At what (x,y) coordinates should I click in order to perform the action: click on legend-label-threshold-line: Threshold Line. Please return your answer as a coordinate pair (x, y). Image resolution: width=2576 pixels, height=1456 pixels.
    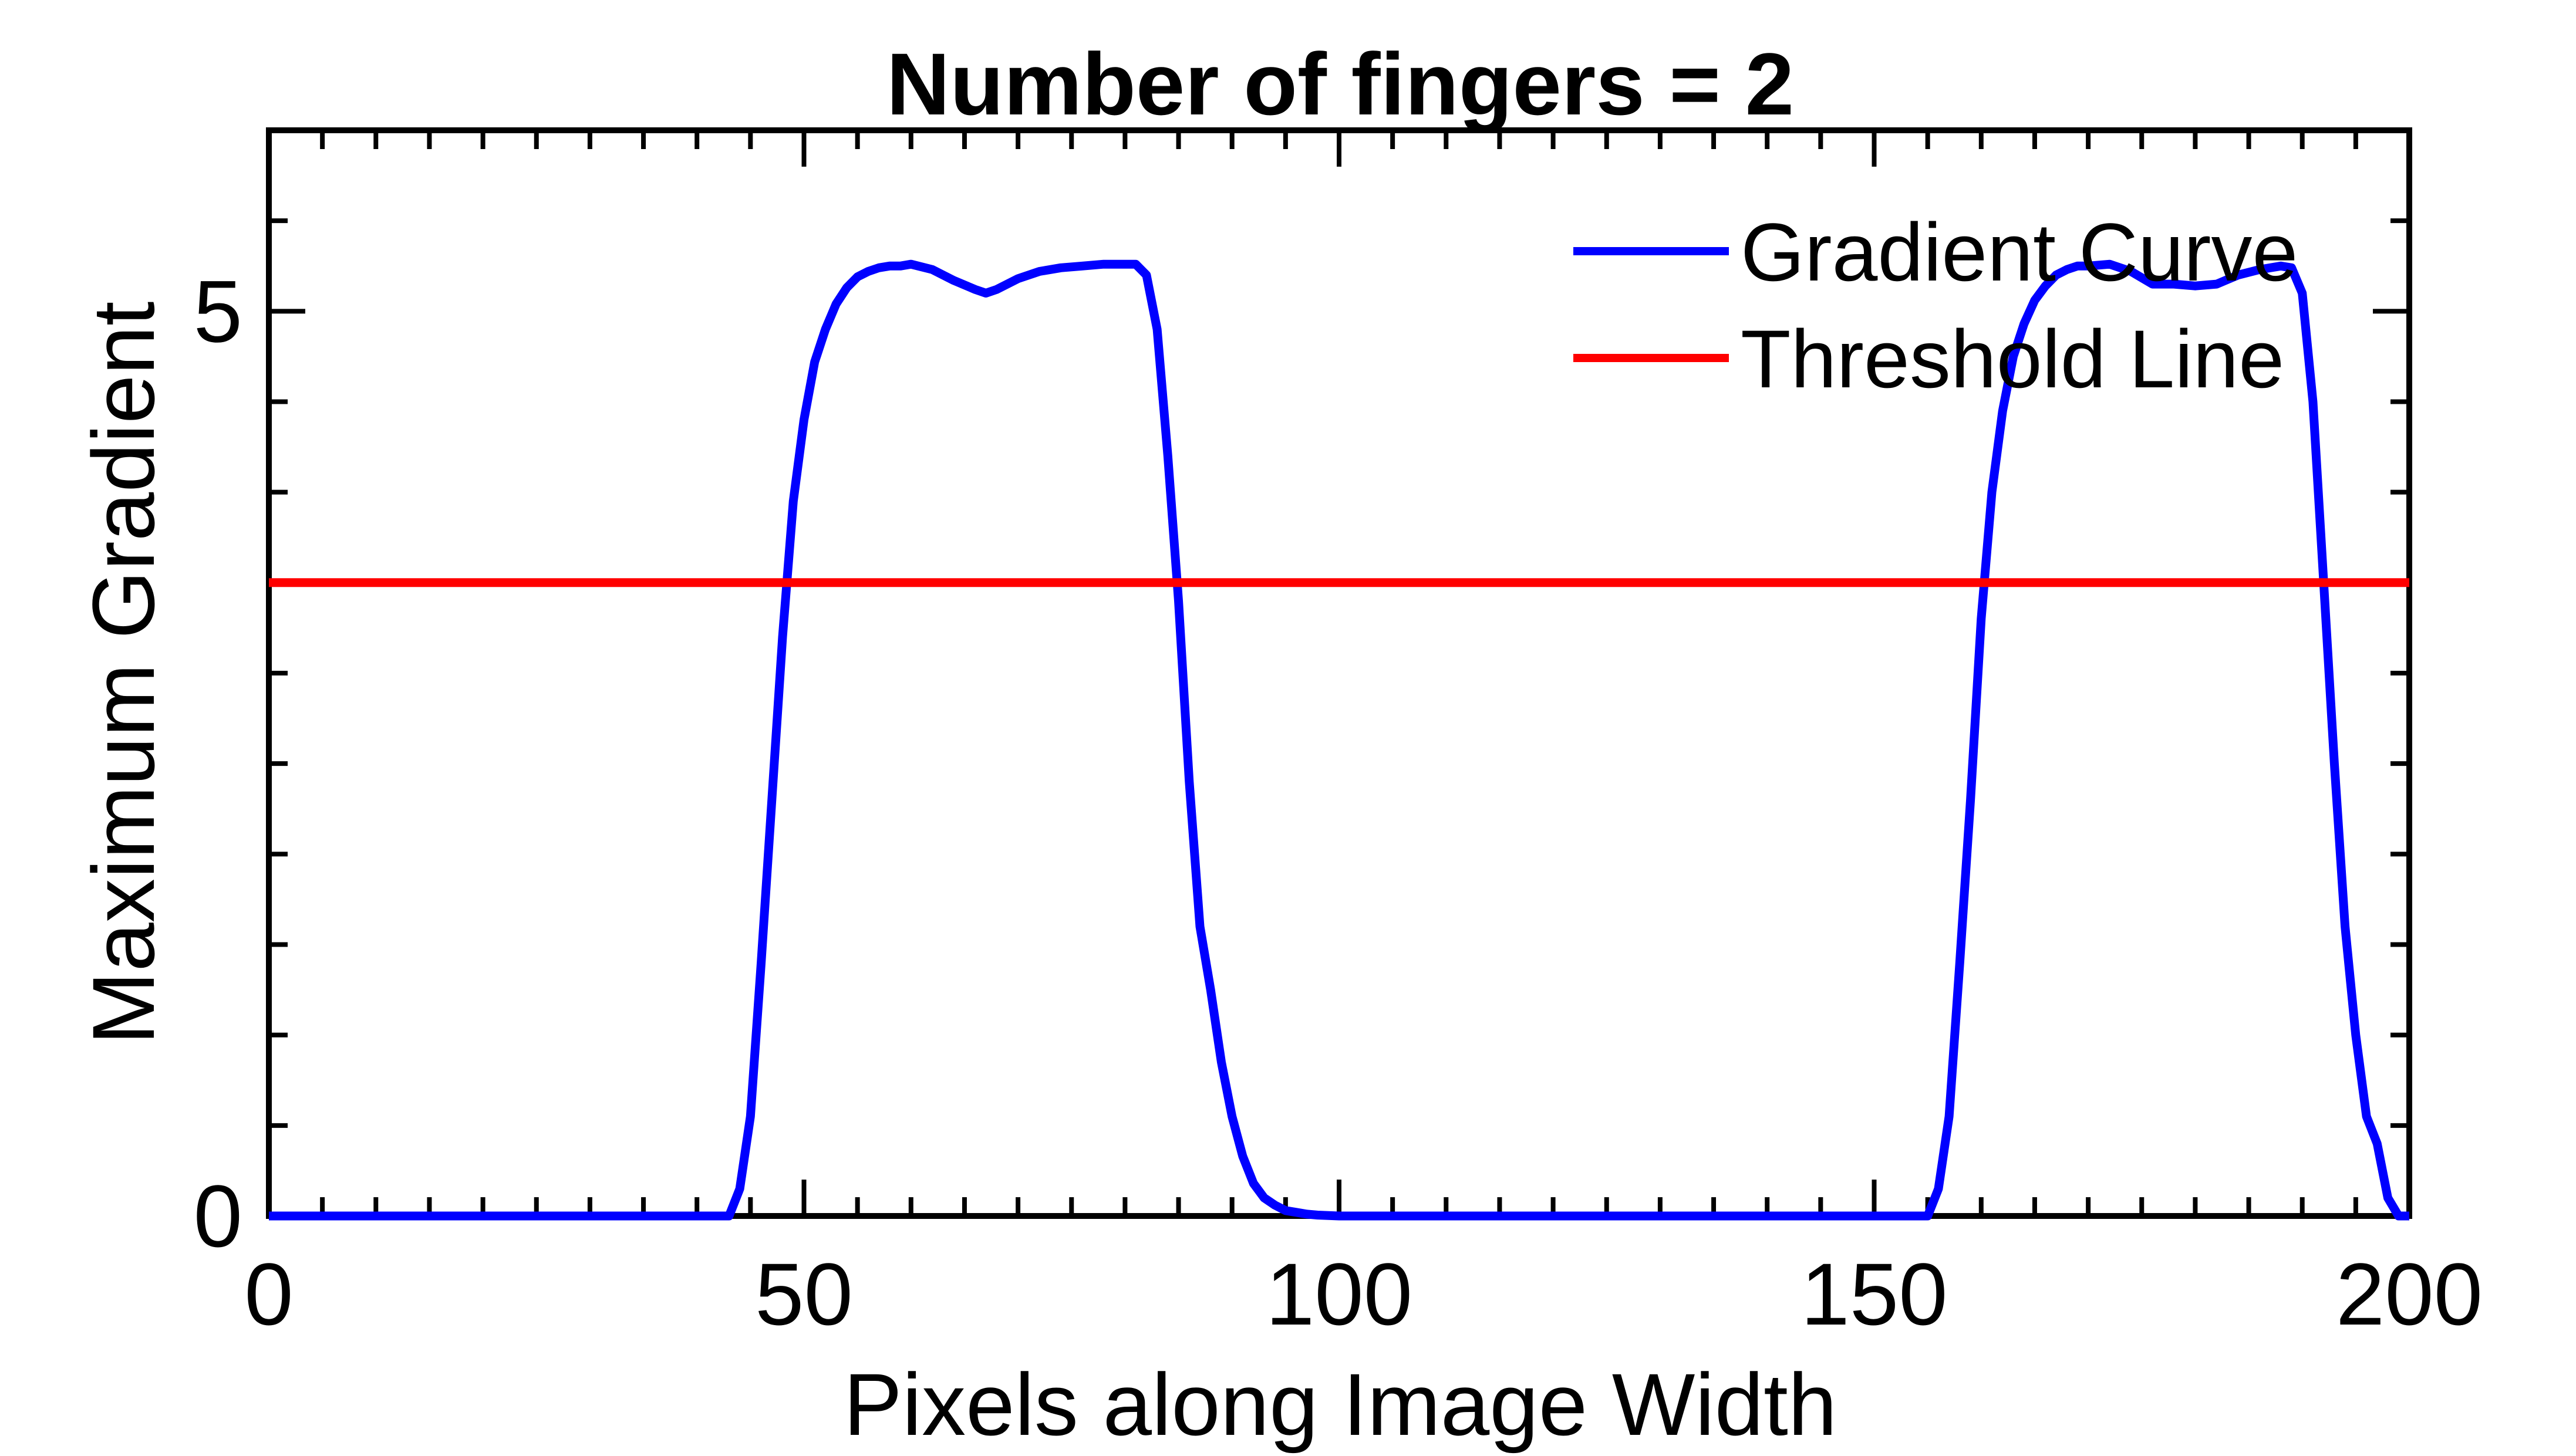
    Looking at the image, I should click on (2012, 359).